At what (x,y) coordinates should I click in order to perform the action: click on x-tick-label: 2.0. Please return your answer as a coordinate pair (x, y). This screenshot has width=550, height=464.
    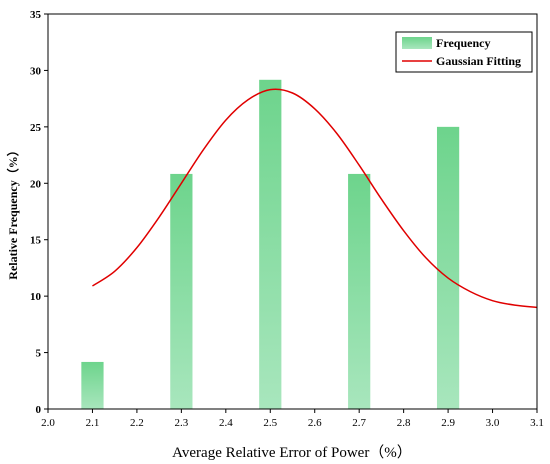
    Looking at the image, I should click on (48, 423).